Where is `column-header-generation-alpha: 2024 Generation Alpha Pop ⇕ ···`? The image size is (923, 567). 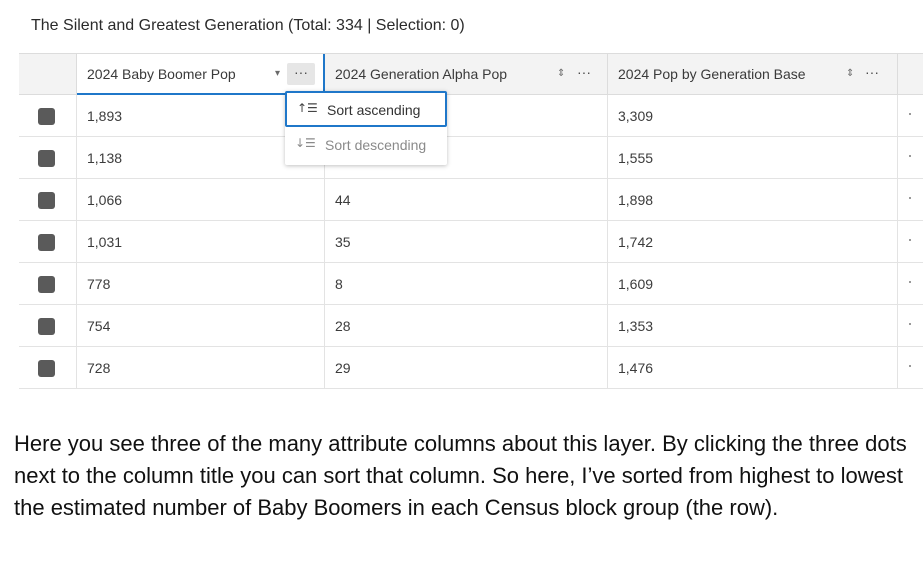 column-header-generation-alpha: 2024 Generation Alpha Pop ⇕ ··· is located at coordinates (466, 74).